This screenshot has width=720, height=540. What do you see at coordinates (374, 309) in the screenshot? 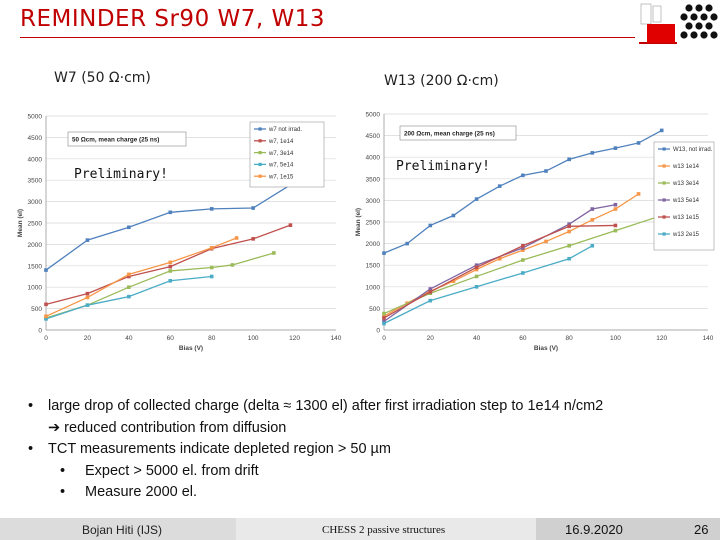
I see `y-tick-label: 500` at bounding box center [374, 309].